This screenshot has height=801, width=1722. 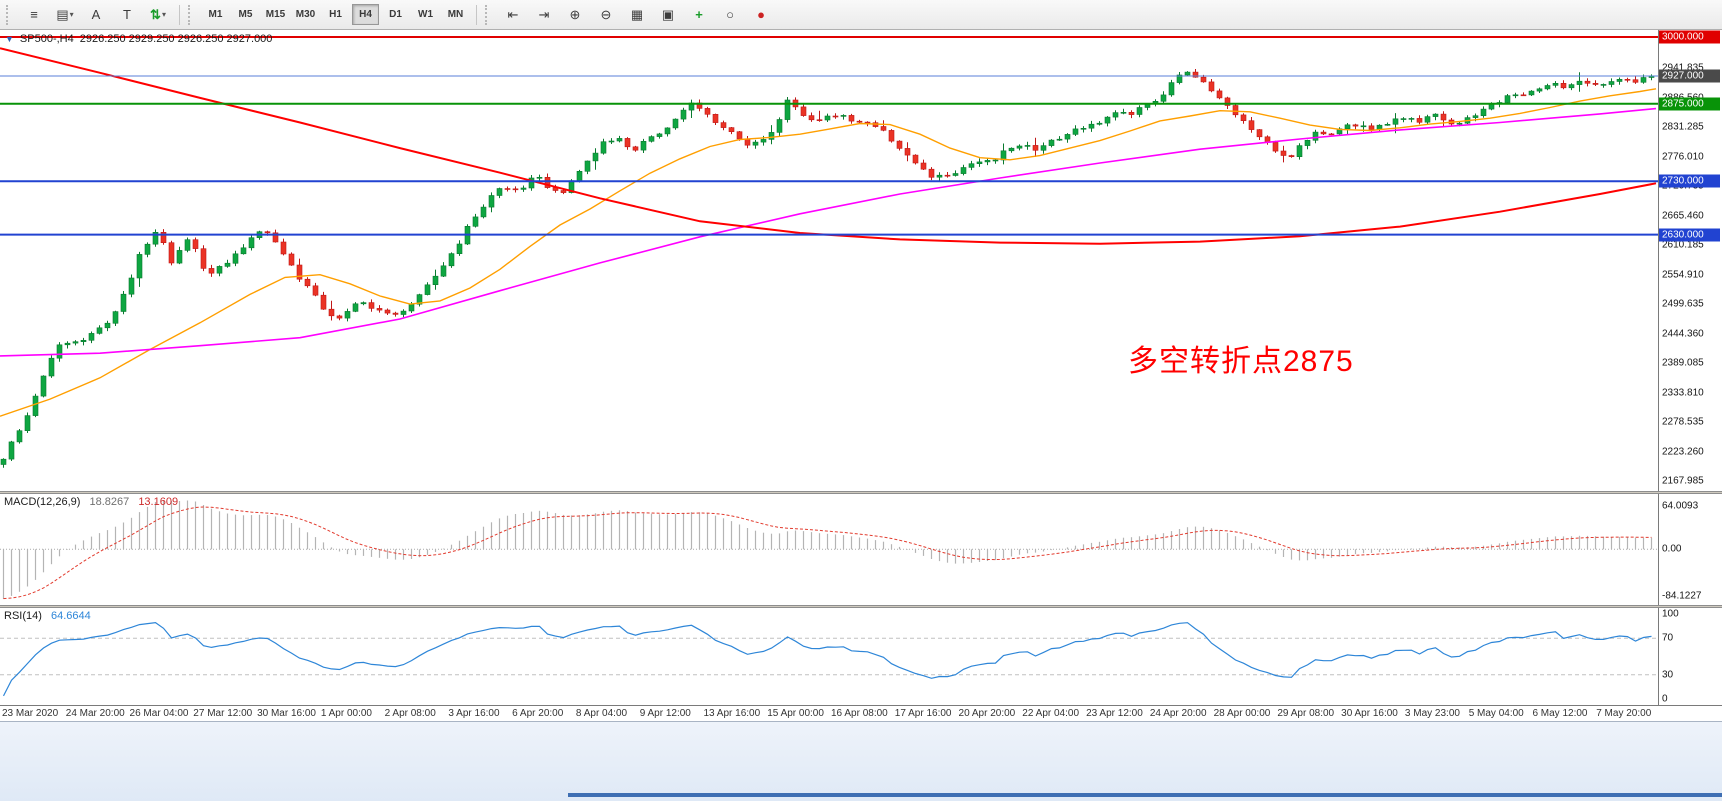 I want to click on price-axis-label: 2444.360, so click(x=1683, y=334).